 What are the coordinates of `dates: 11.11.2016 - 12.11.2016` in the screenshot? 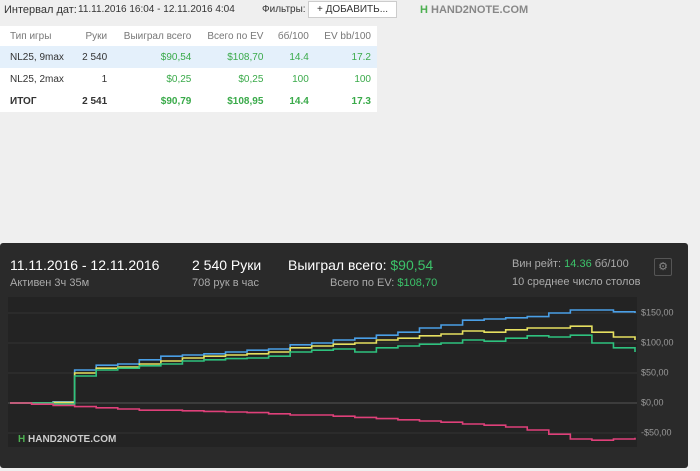 It's located at (85, 265).